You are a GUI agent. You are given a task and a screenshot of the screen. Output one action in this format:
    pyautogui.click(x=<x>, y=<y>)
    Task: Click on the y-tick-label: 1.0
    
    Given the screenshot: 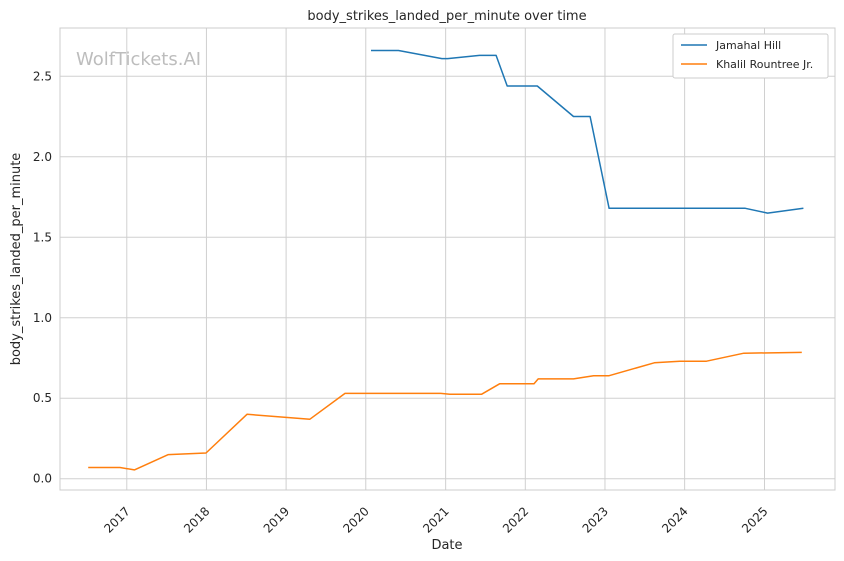 What is the action you would take?
    pyautogui.click(x=42, y=318)
    